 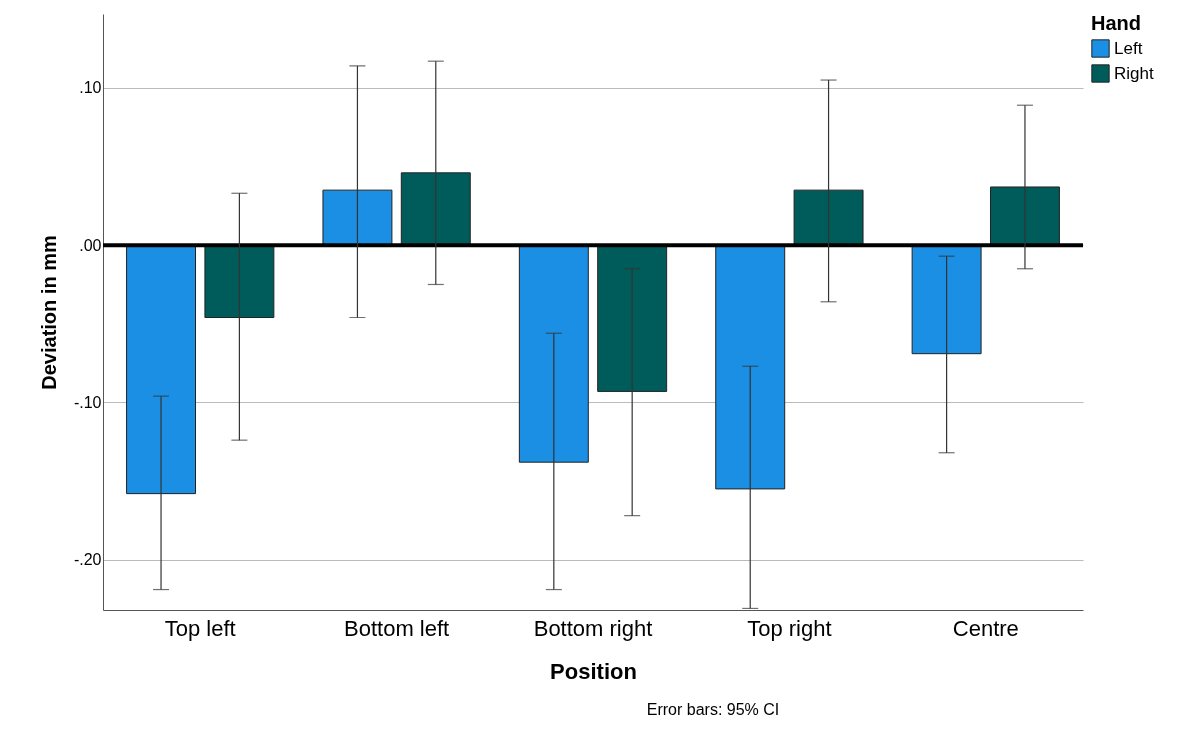 I want to click on legend-label: Left, so click(x=1128, y=48).